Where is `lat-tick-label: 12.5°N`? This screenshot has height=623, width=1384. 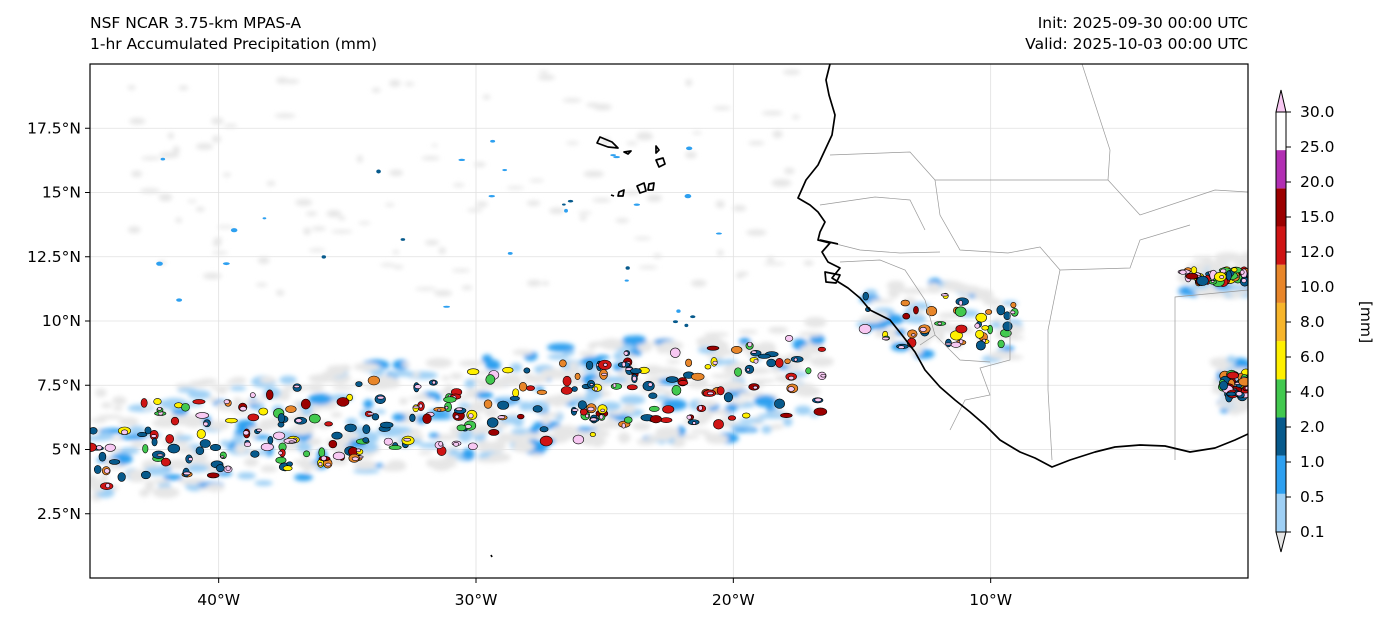 lat-tick-label: 12.5°N is located at coordinates (54, 257).